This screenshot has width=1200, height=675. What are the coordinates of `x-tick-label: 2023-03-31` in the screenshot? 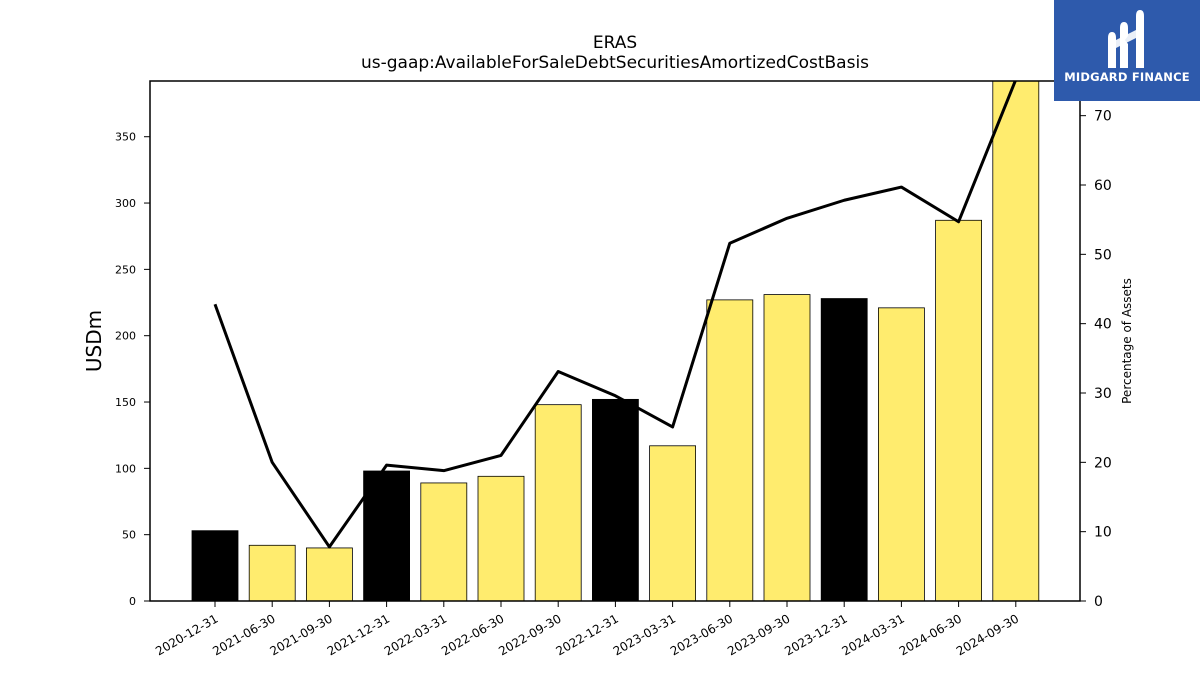 It's located at (644, 634).